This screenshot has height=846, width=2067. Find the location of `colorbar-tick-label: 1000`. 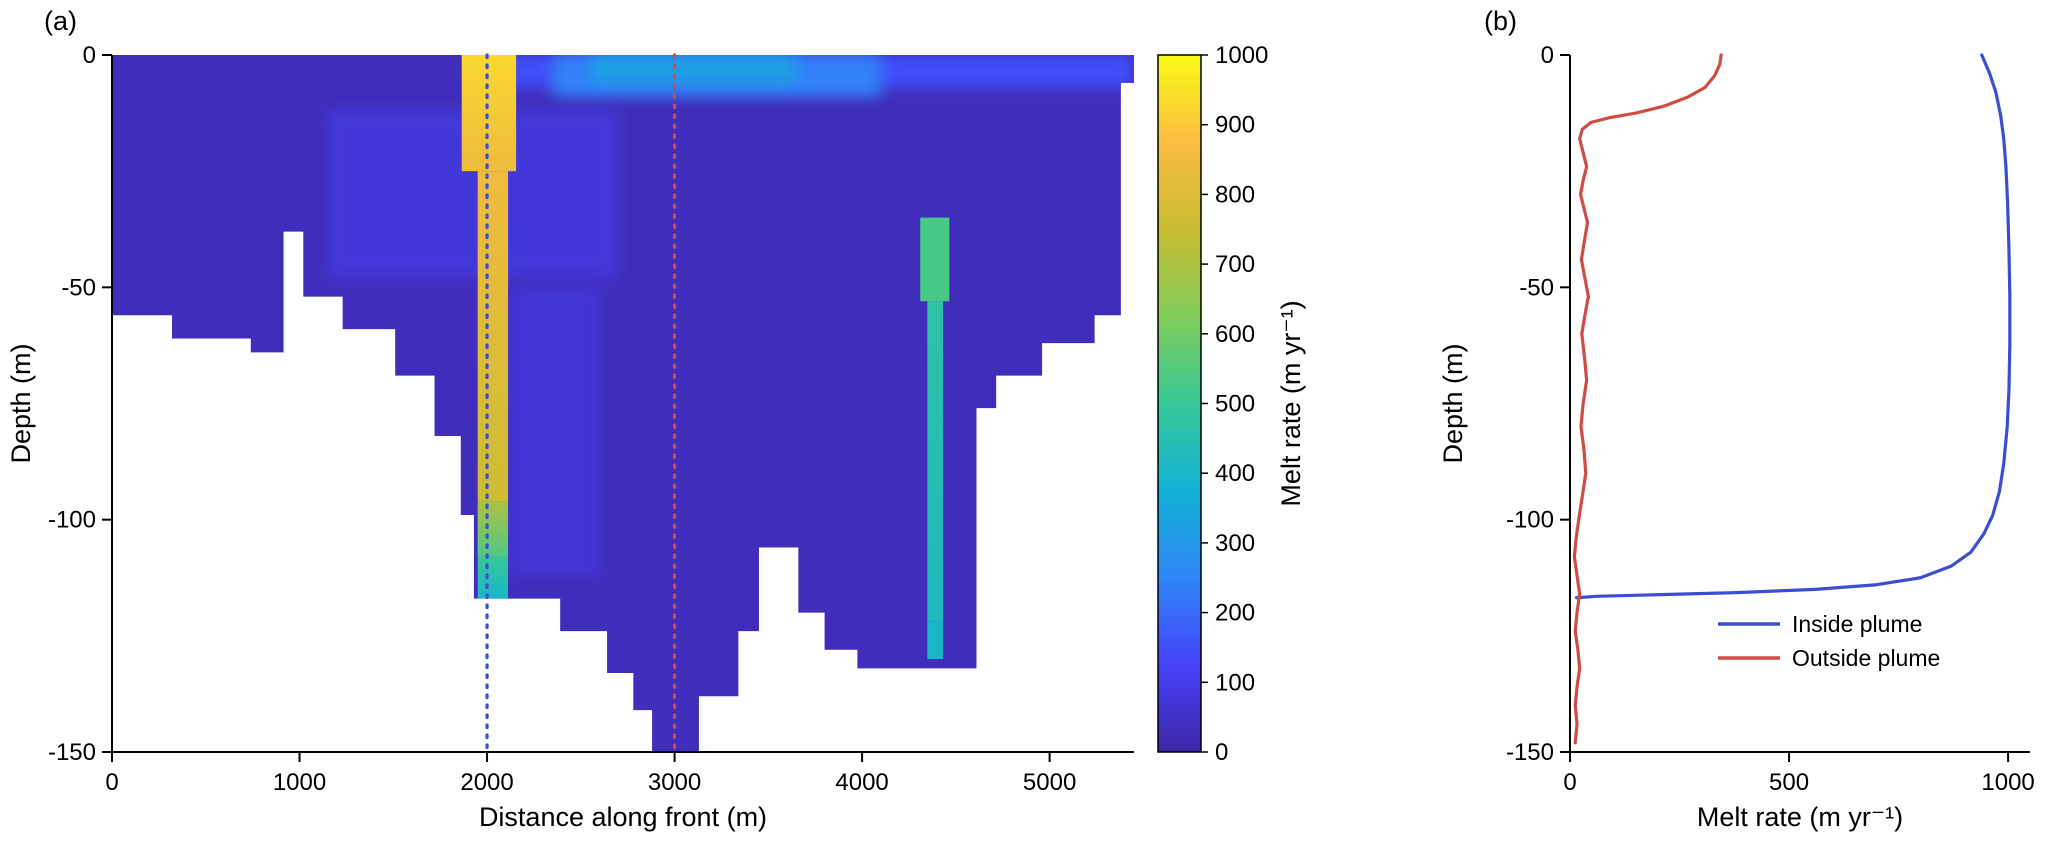

colorbar-tick-label: 1000 is located at coordinates (1241, 55).